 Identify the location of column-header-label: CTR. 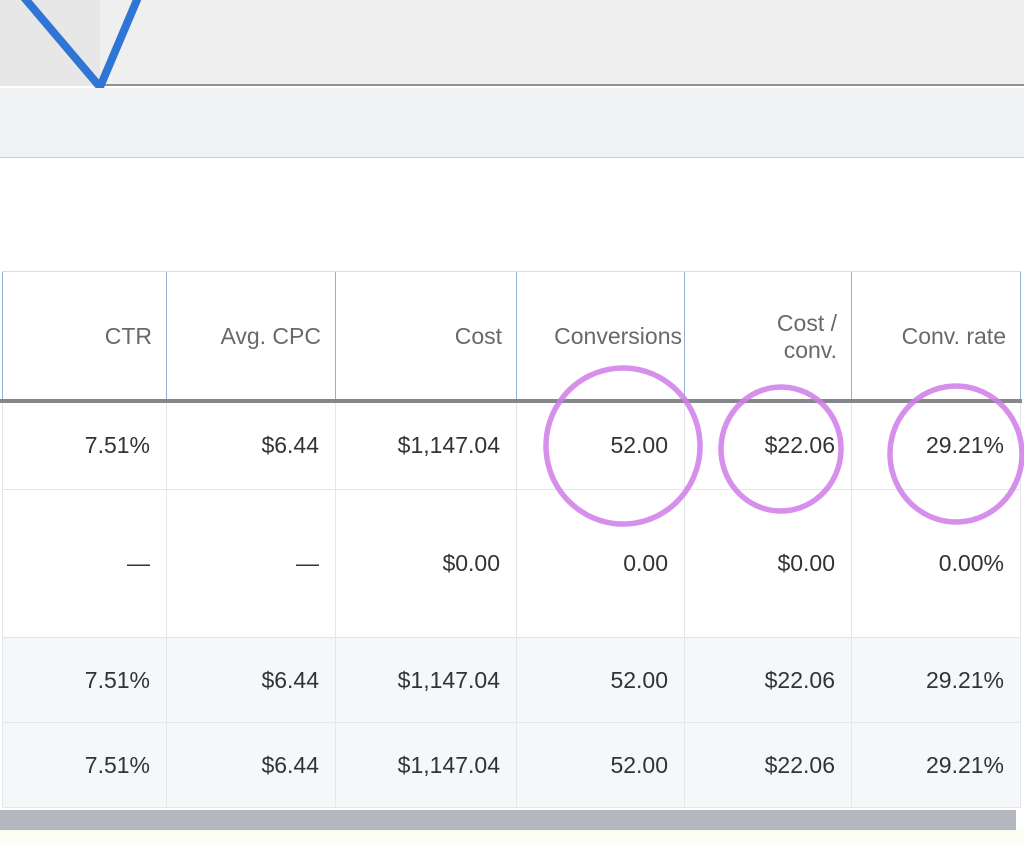
(128, 336).